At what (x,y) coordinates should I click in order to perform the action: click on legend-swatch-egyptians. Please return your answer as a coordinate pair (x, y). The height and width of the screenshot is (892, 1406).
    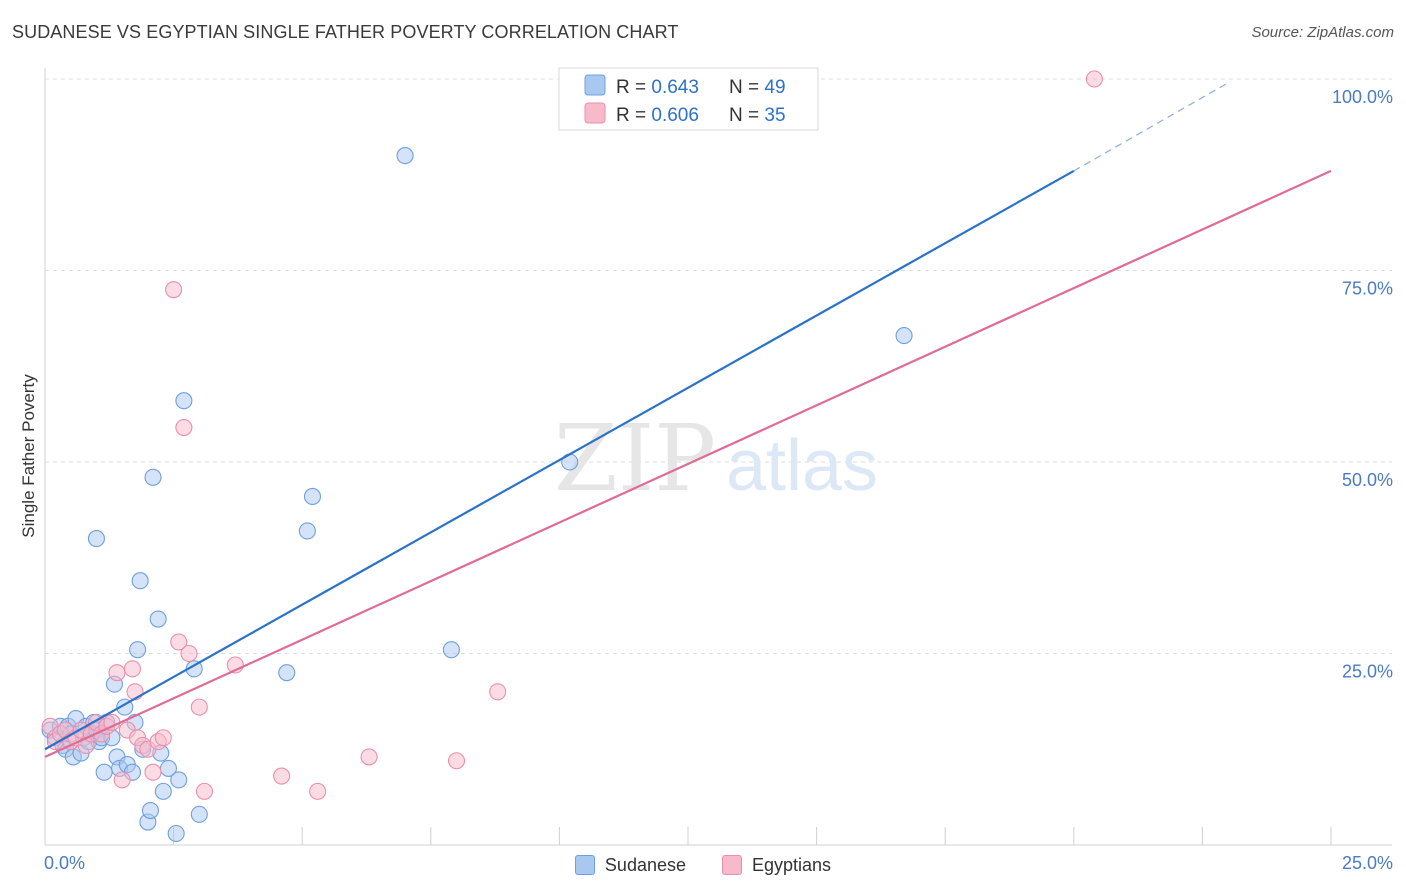
    Looking at the image, I should click on (595, 113).